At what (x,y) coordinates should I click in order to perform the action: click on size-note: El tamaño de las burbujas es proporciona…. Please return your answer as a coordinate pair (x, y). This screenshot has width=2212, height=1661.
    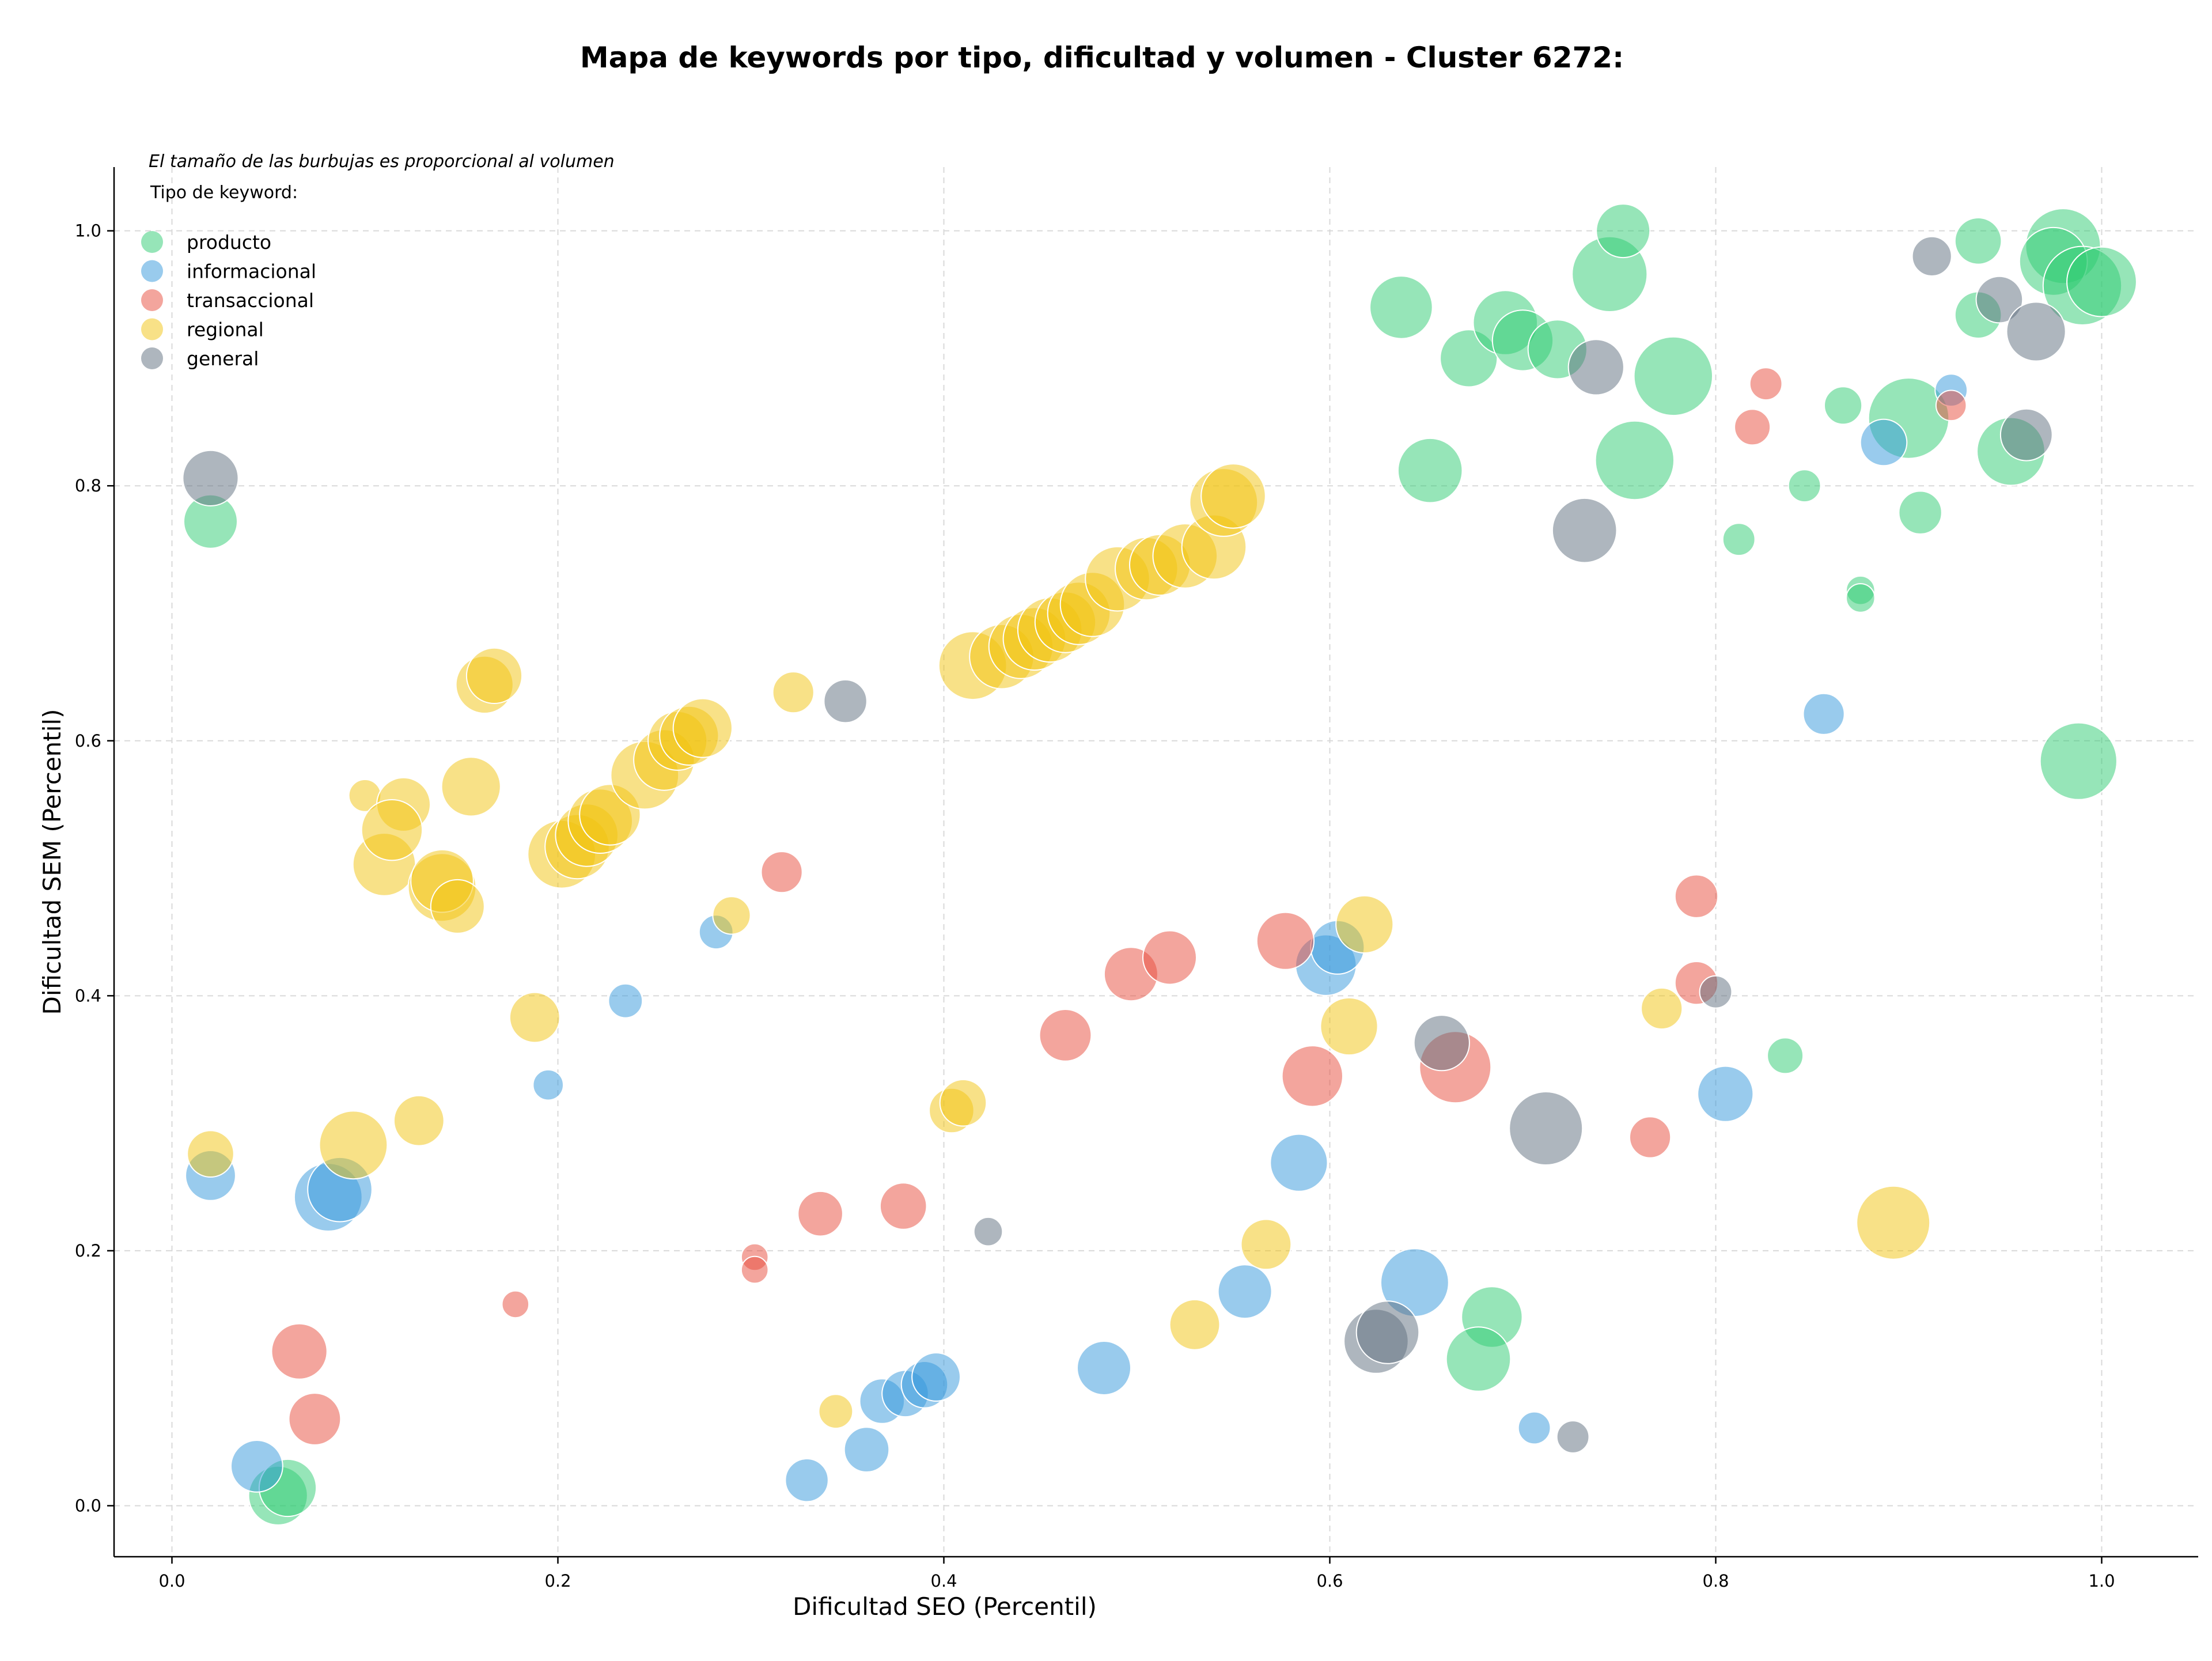
    Looking at the image, I should click on (382, 162).